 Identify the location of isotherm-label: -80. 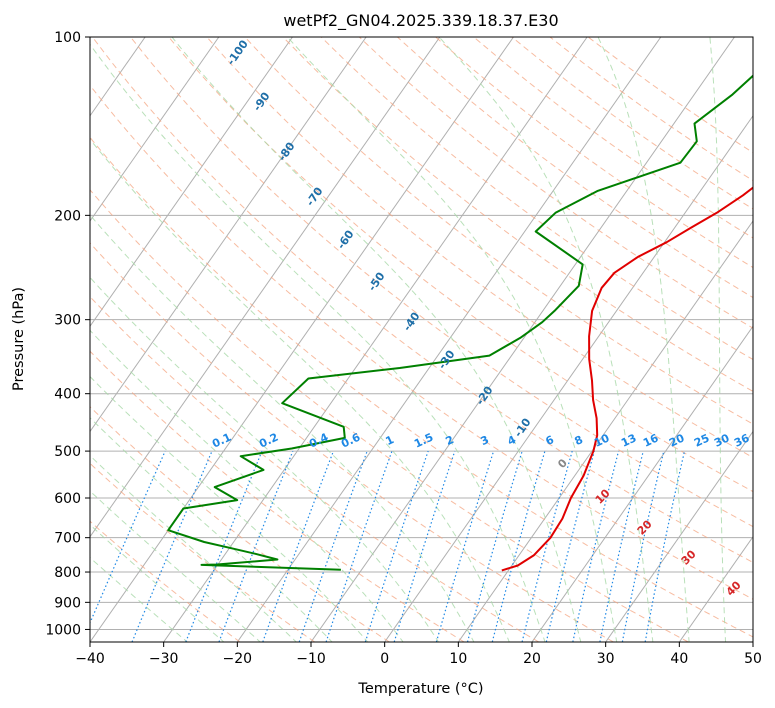
(287, 152).